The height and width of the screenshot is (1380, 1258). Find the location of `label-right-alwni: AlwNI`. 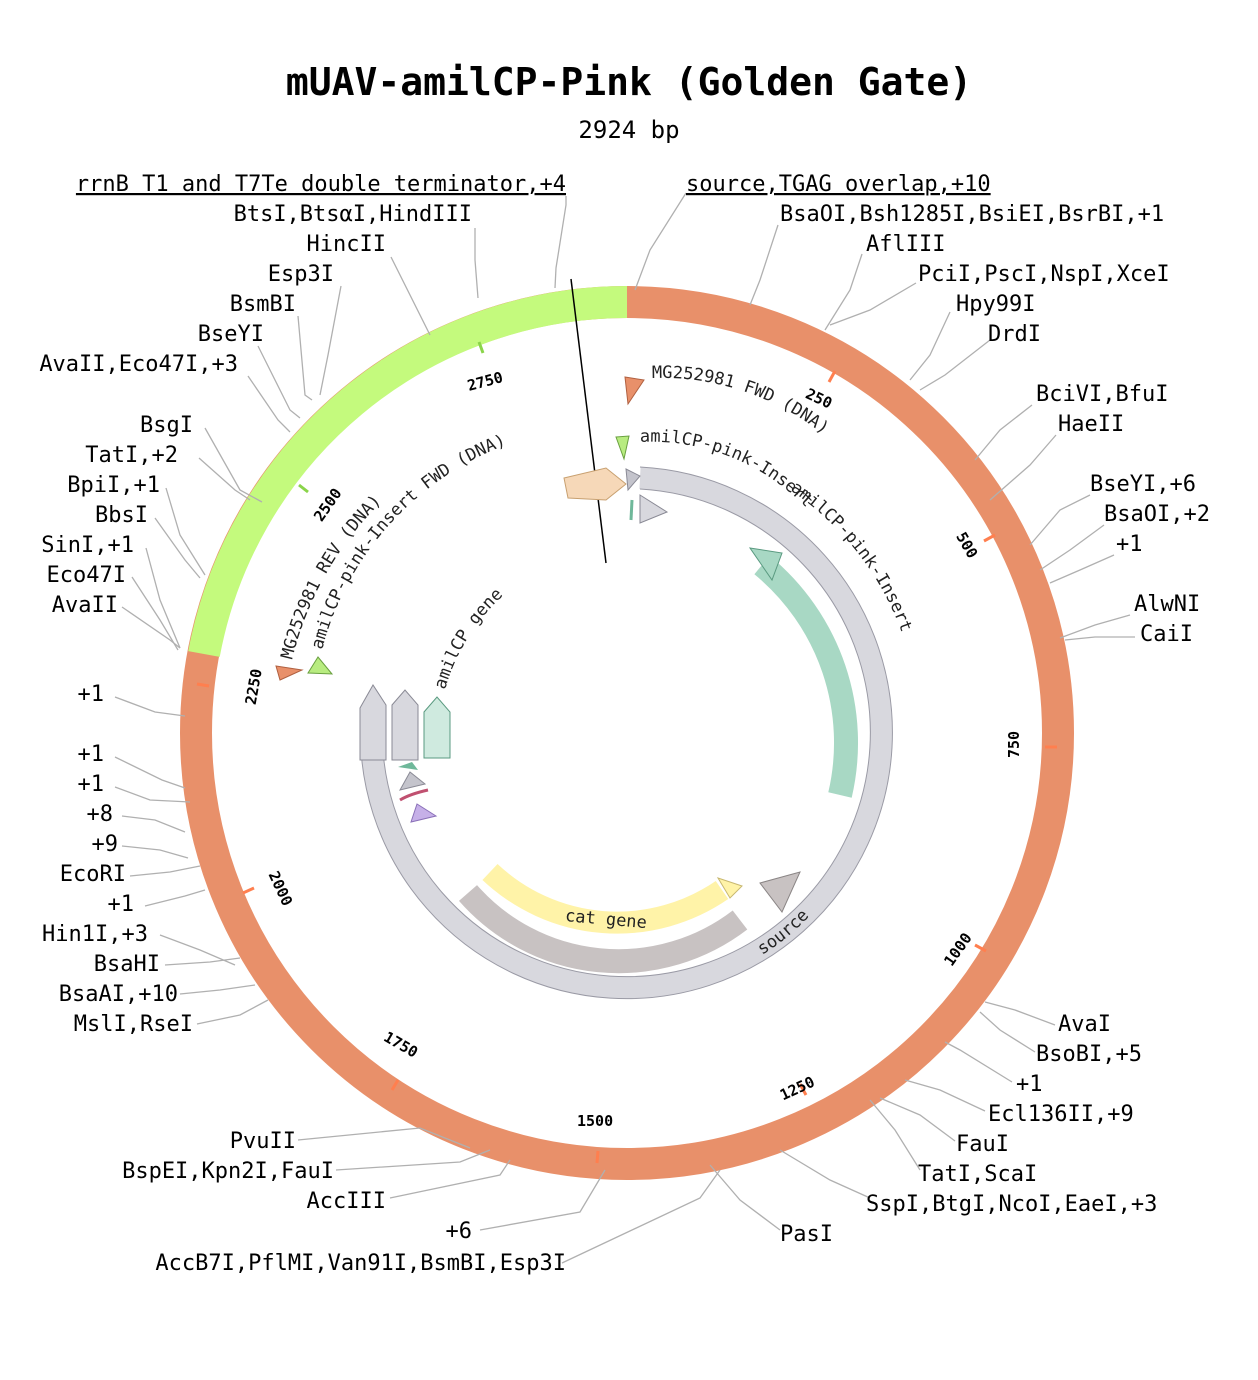

label-right-alwni: AlwNI is located at coordinates (1167, 604).